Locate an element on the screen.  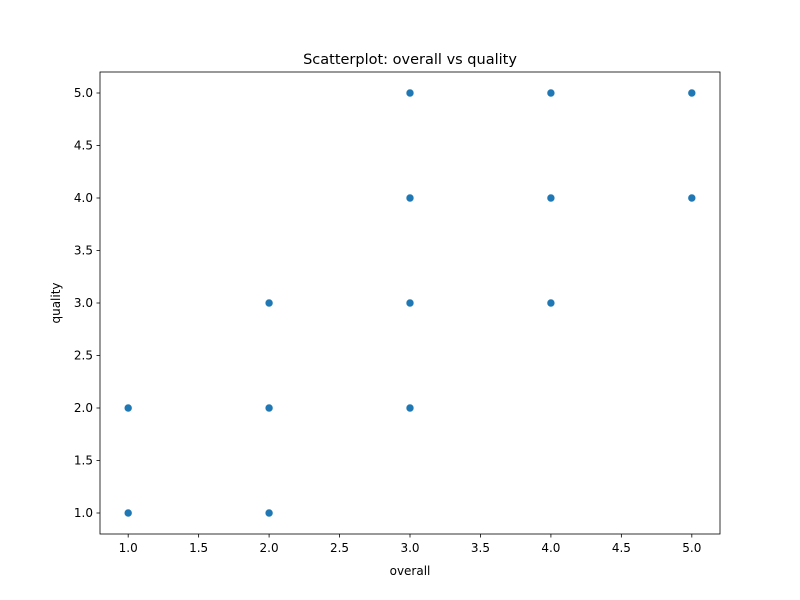
y-tick-label: 2.5 is located at coordinates (83, 356).